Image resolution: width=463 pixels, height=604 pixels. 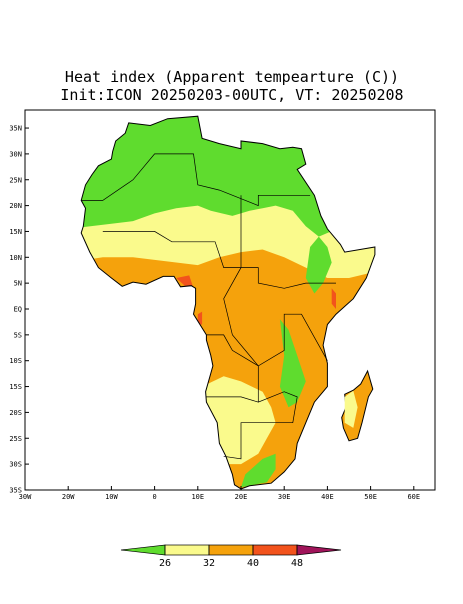 What do you see at coordinates (18, 284) in the screenshot?
I see `lat-tick-label: 5N` at bounding box center [18, 284].